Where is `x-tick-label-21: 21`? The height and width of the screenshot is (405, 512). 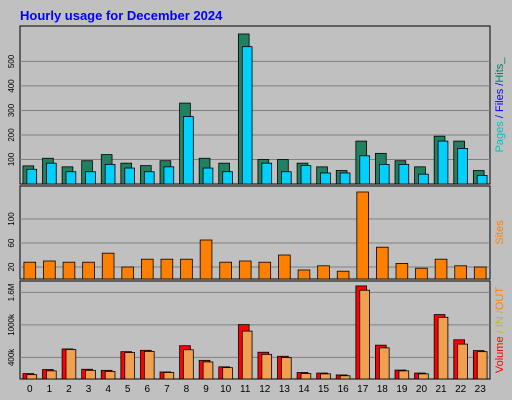
x-tick-label-21: 21 is located at coordinates (441, 389).